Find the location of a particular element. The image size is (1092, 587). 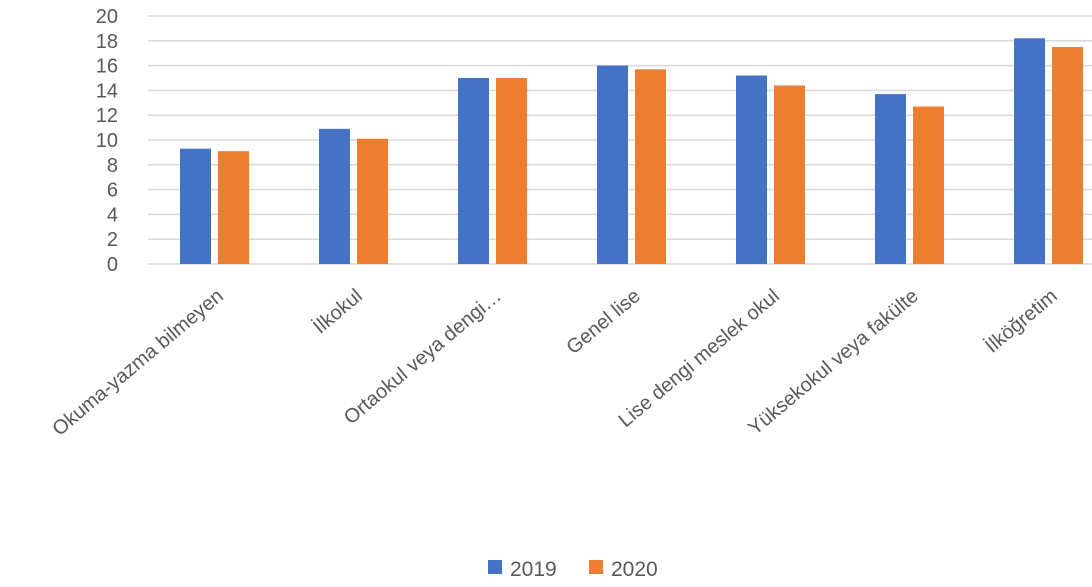

legend-label-2019: 2019 is located at coordinates (533, 569).